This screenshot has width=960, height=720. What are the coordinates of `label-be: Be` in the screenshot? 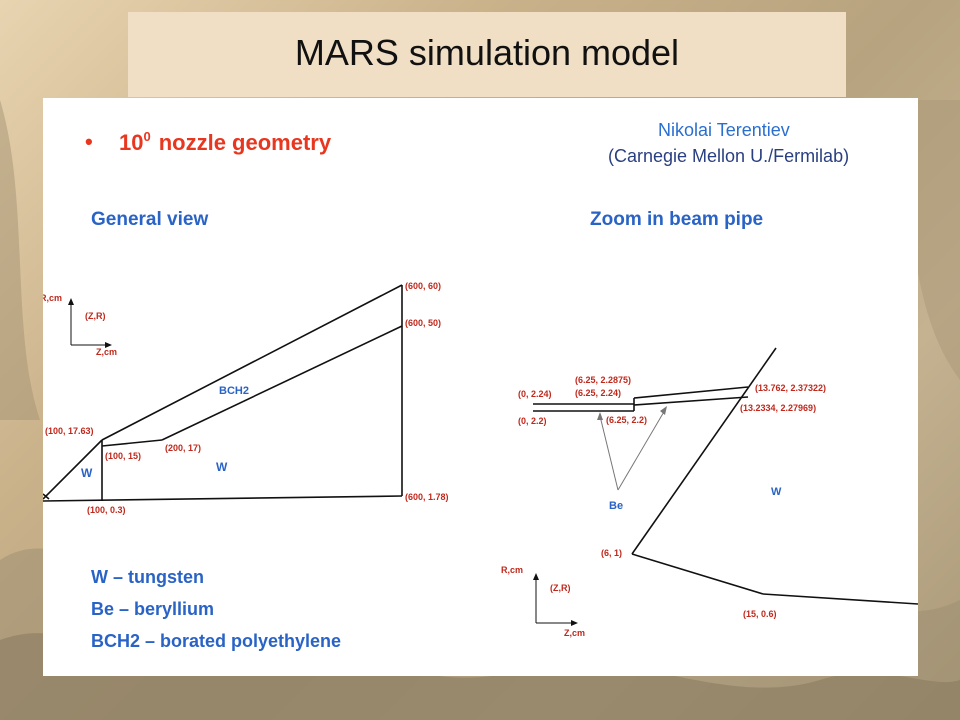 It's located at (616, 506).